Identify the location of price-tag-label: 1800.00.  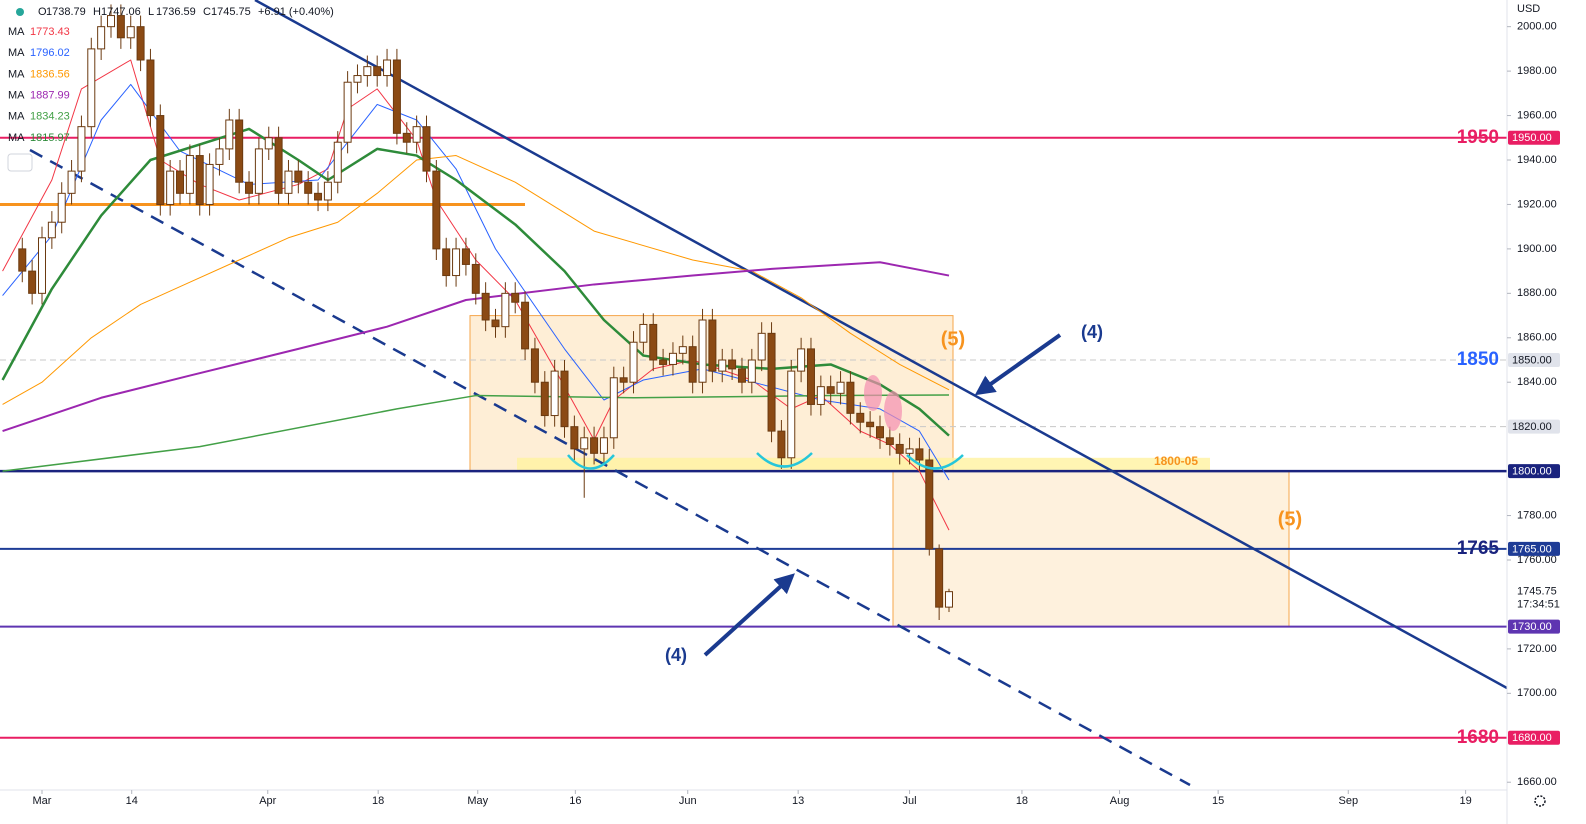
(1532, 472).